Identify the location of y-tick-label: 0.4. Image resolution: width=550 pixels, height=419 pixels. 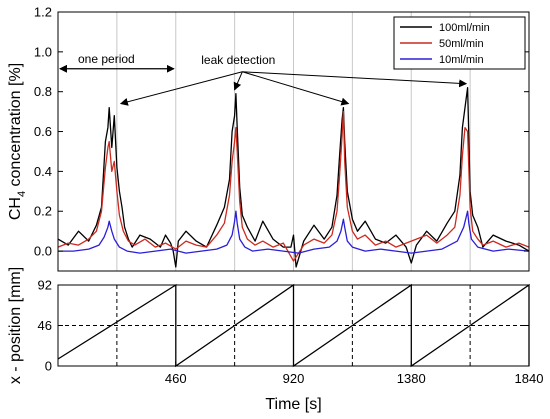
(43, 171).